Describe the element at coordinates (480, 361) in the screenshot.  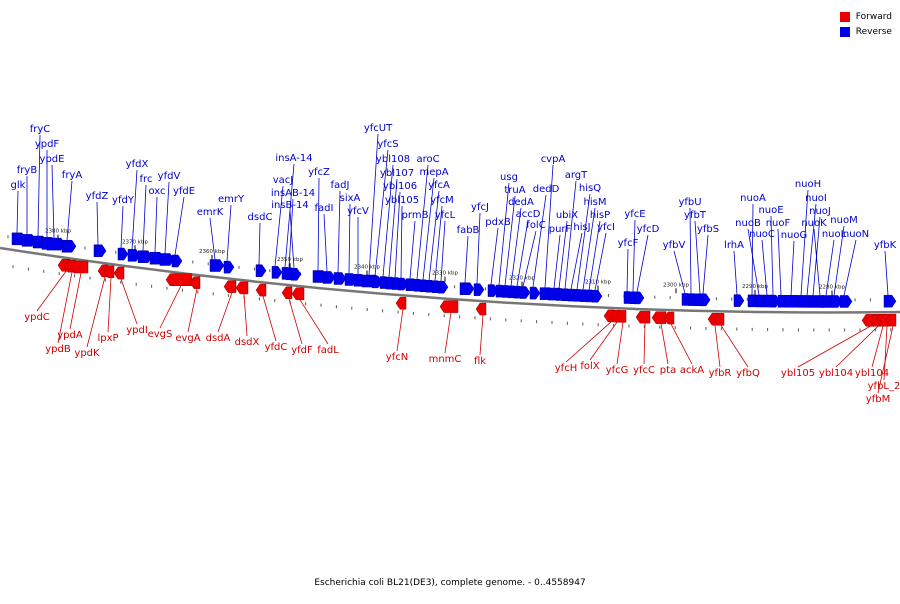
I see `gene-label-flk: flk` at that location.